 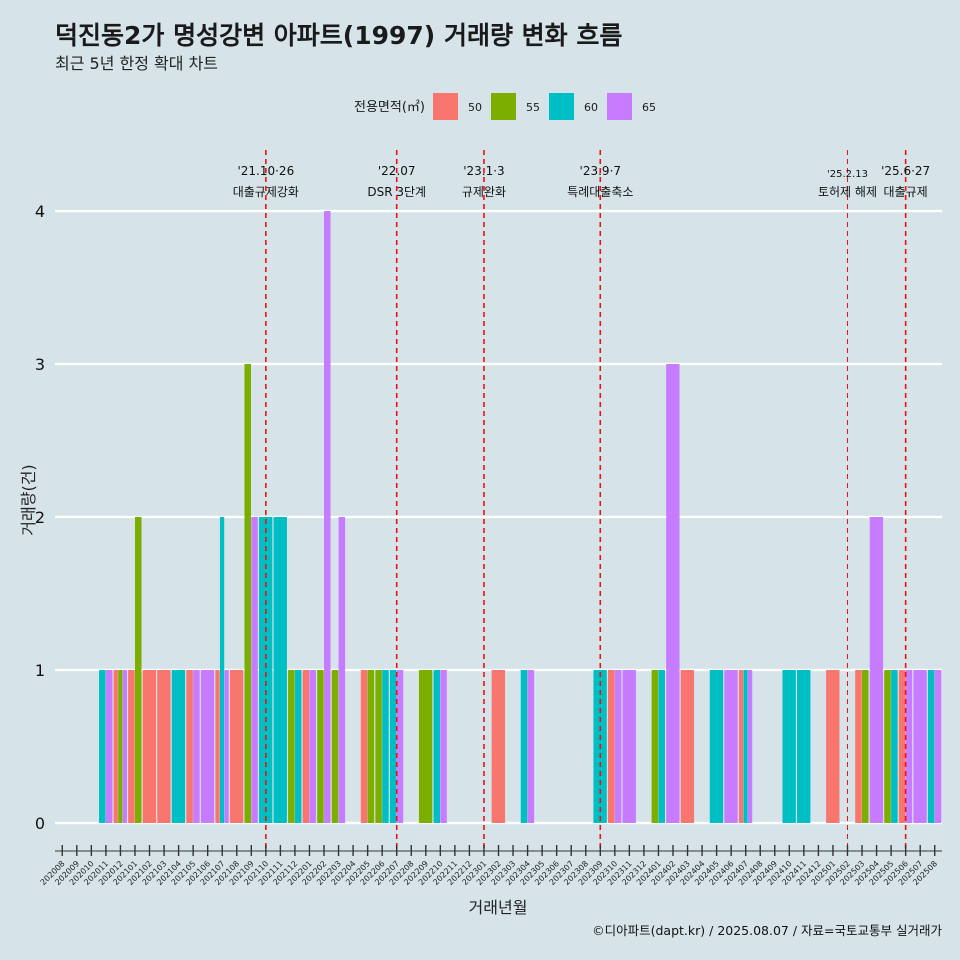 What do you see at coordinates (40, 823) in the screenshot?
I see `y-tick-label: 0` at bounding box center [40, 823].